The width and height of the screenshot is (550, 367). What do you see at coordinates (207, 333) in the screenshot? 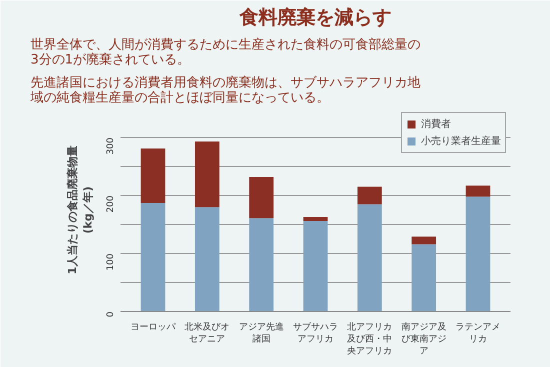
I see `x-tick-label: 北米及びオセアニア` at bounding box center [207, 333].